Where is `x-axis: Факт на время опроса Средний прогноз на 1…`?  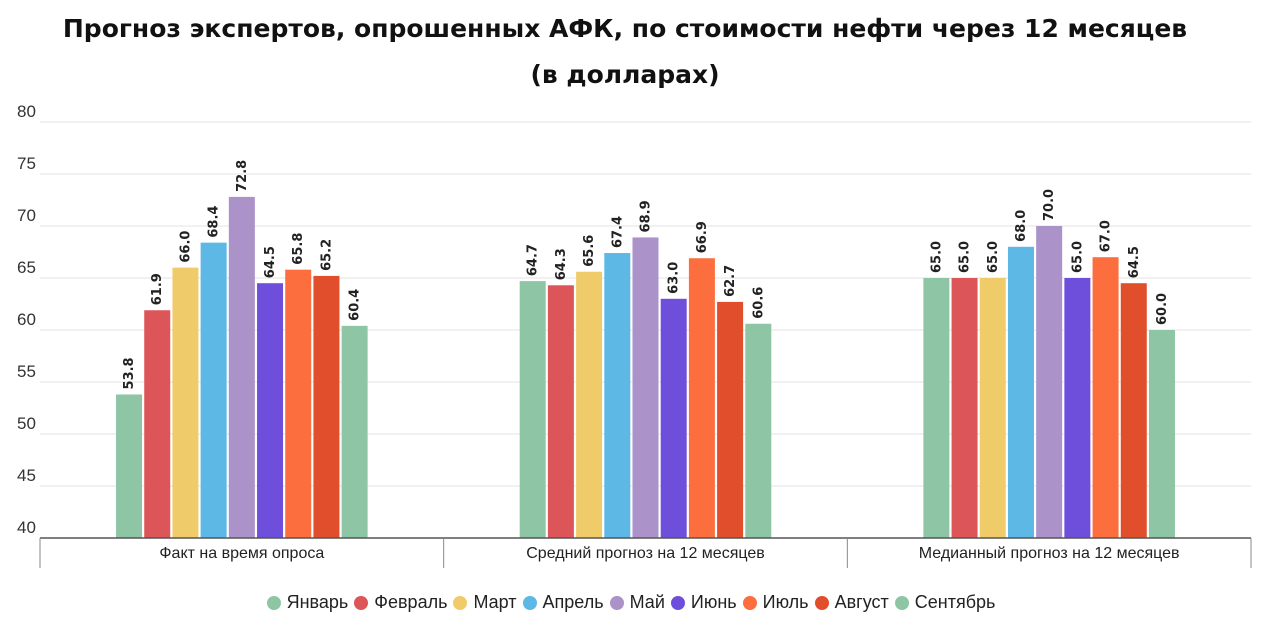
x-axis: Факт на время опроса Средний прогноз на 1… is located at coordinates (645, 552).